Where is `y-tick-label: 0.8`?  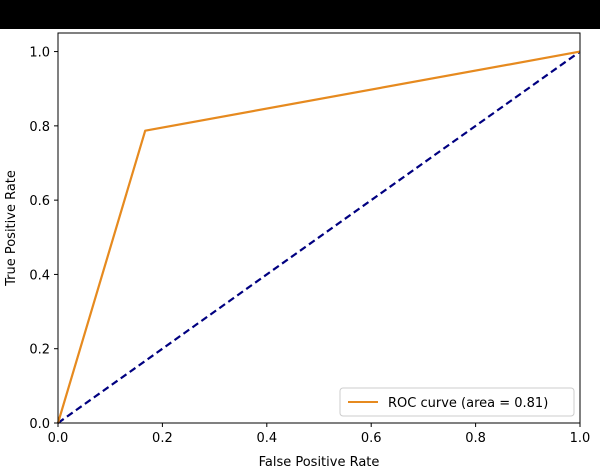 y-tick-label: 0.8 is located at coordinates (39, 127).